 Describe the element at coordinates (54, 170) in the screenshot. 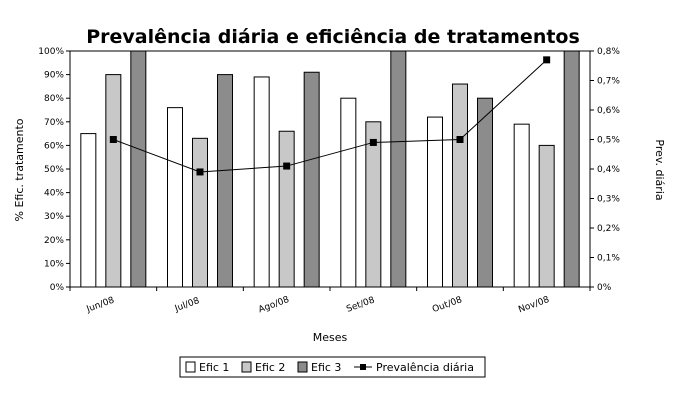

I see `y-tick-label: 50%` at that location.